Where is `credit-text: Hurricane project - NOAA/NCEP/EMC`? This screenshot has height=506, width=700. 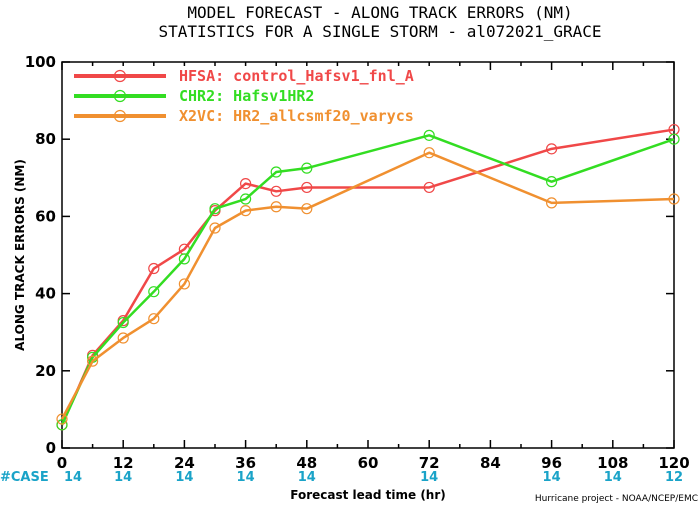
credit-text: Hurricane project - NOAA/NCEP/EMC is located at coordinates (616, 499).